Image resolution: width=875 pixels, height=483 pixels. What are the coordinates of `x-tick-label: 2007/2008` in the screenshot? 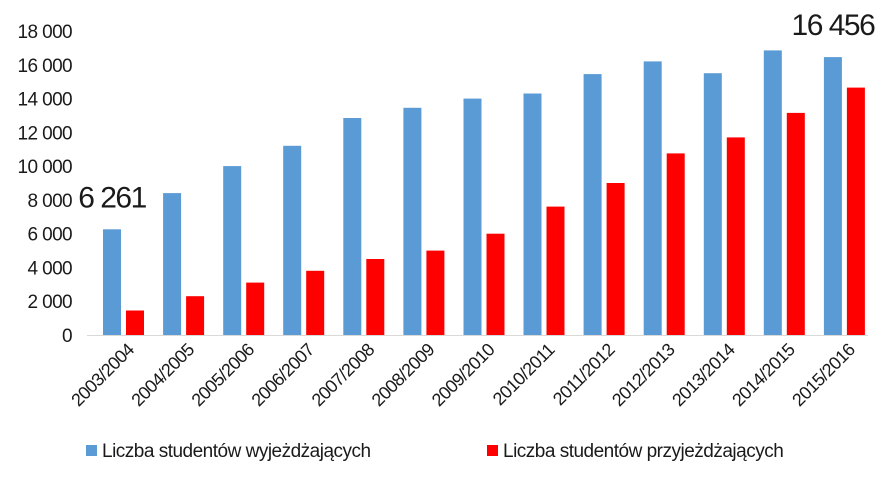 It's located at (343, 374).